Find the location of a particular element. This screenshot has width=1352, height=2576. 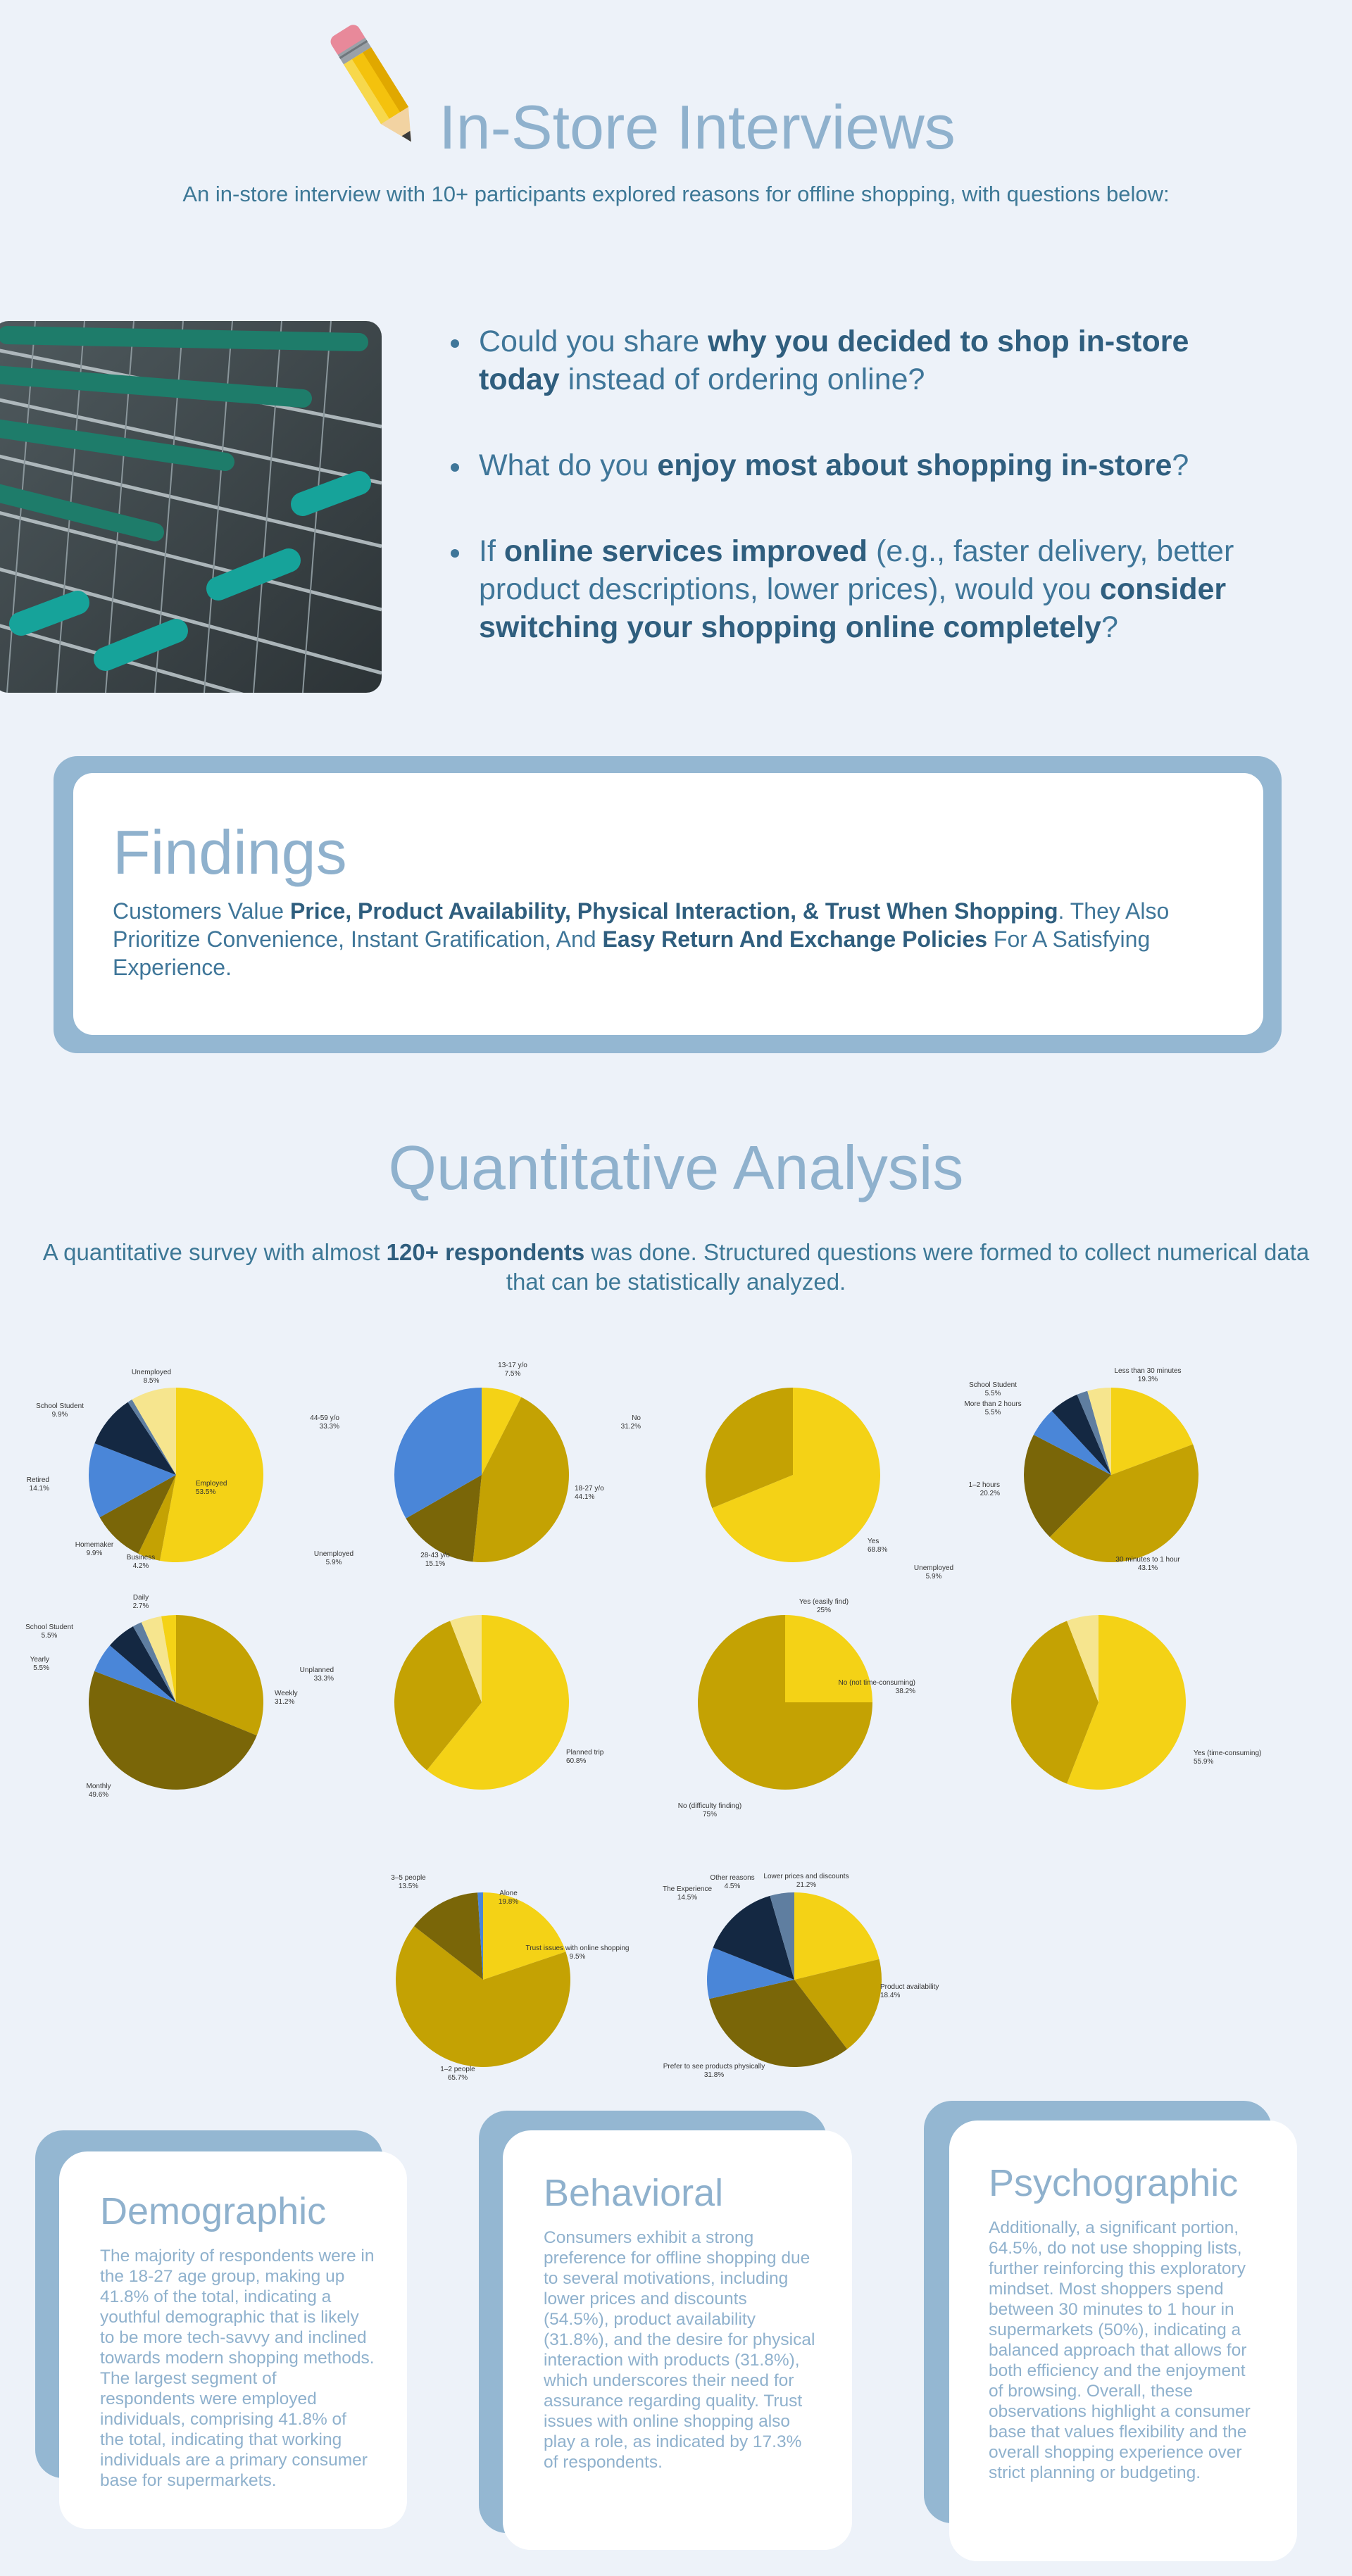

pie-label: School Student 9.9% is located at coordinates (60, 1410).